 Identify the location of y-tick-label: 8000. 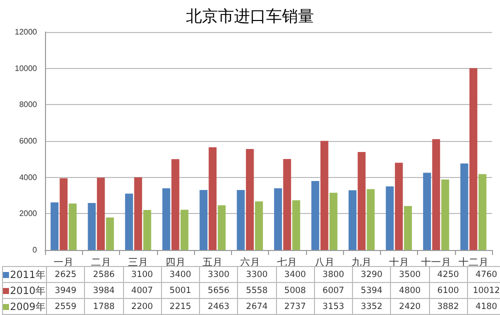
(28, 105).